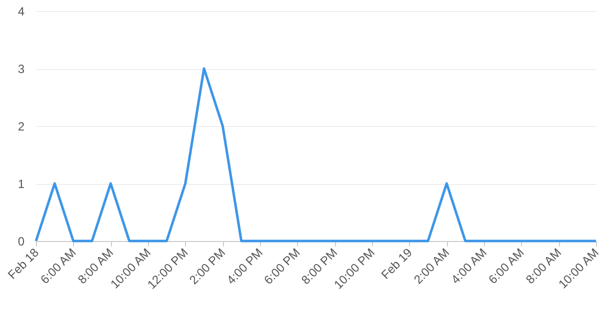 The width and height of the screenshot is (607, 322). Describe the element at coordinates (21, 184) in the screenshot. I see `y-tick-label: 1` at that location.